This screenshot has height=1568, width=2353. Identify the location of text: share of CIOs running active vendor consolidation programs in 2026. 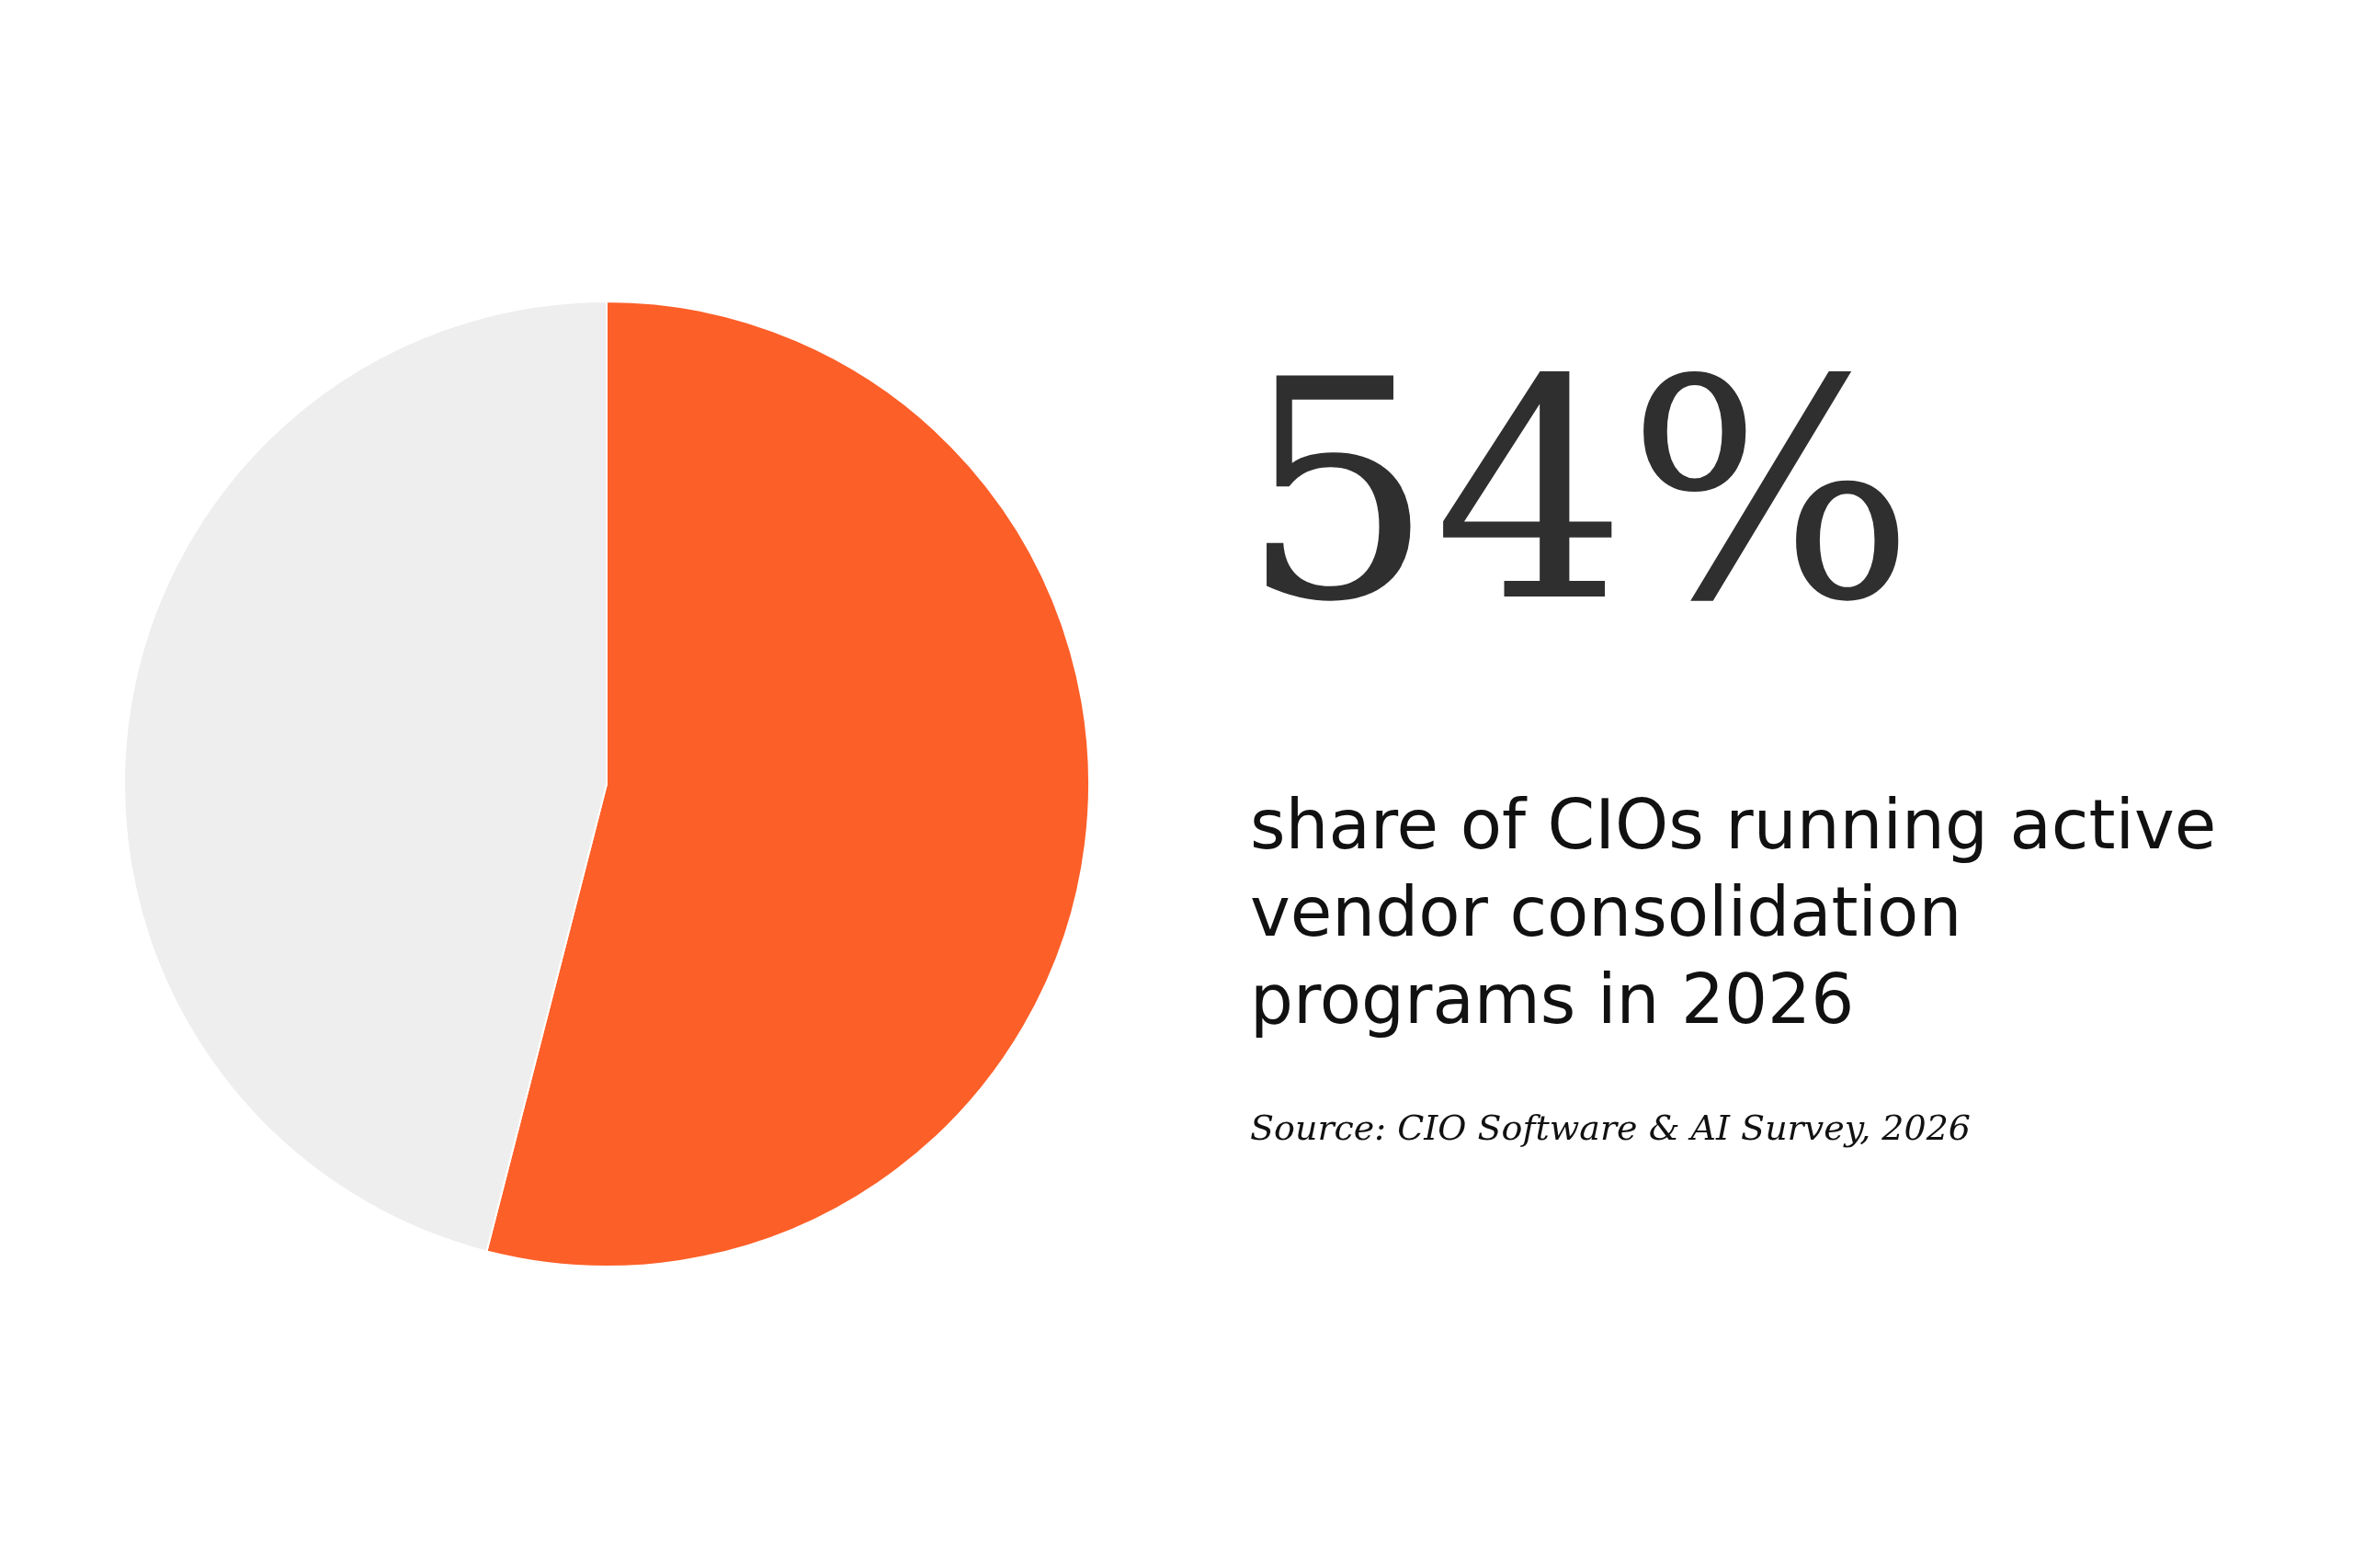
(1734, 912).